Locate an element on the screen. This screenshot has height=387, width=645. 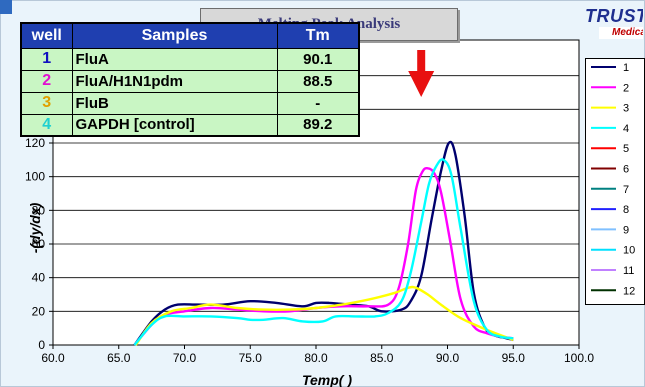
table-header-row: well Samples Tm is located at coordinates (190, 35).